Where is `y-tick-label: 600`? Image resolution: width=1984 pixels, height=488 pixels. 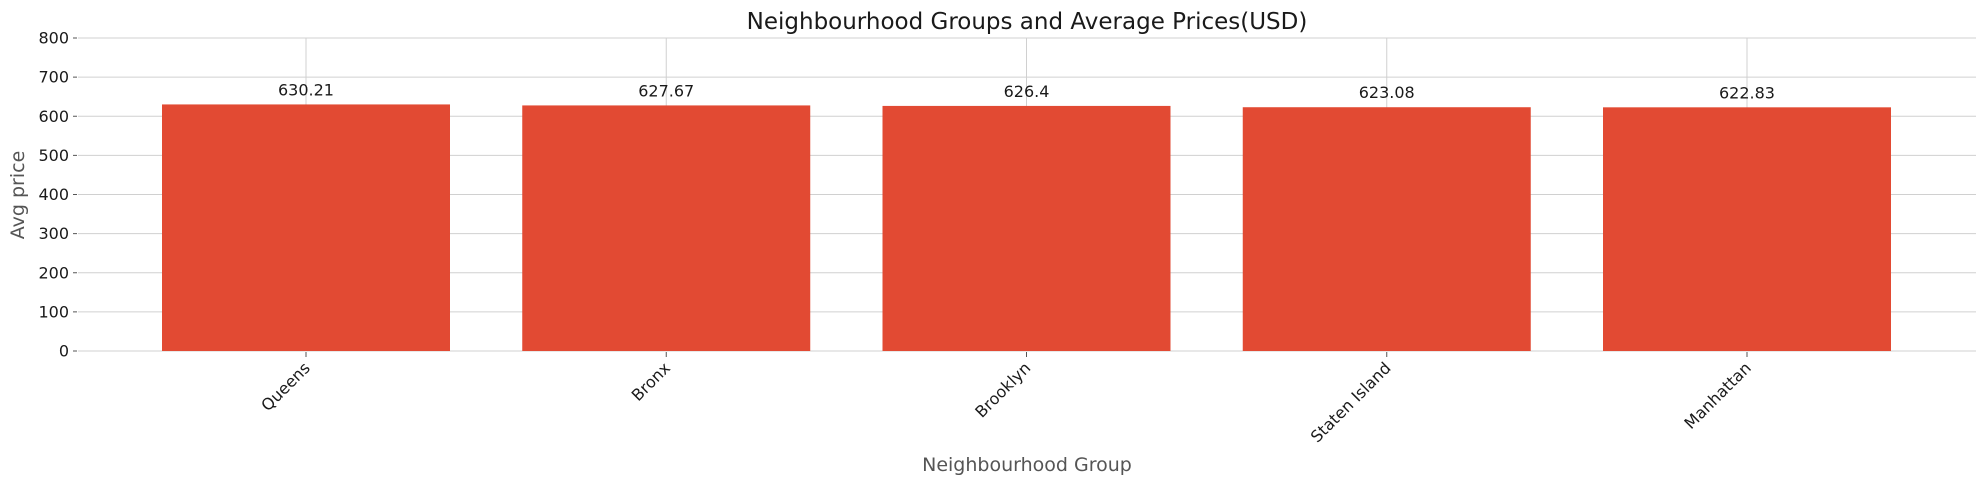
y-tick-label: 600 is located at coordinates (53, 116).